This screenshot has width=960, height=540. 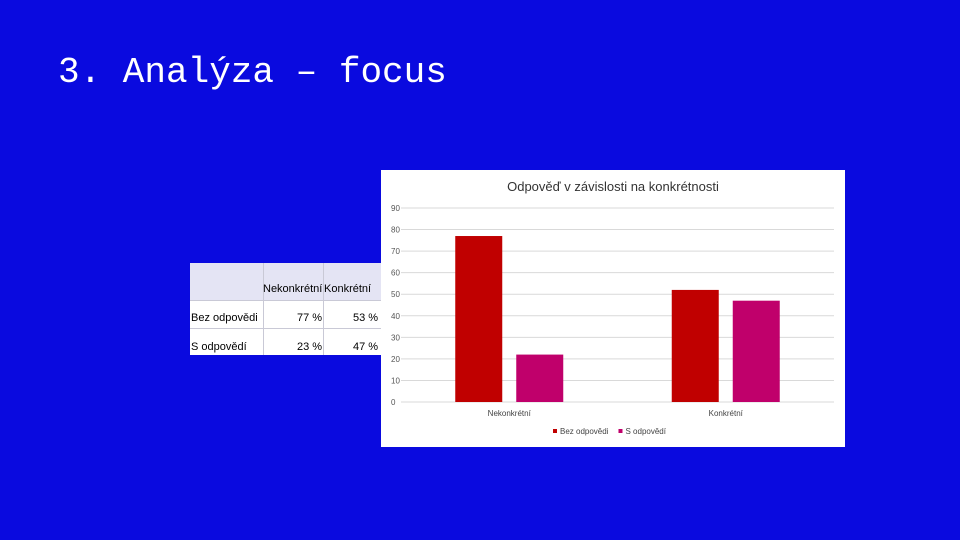 I want to click on y-tick-label: 20, so click(x=395, y=359).